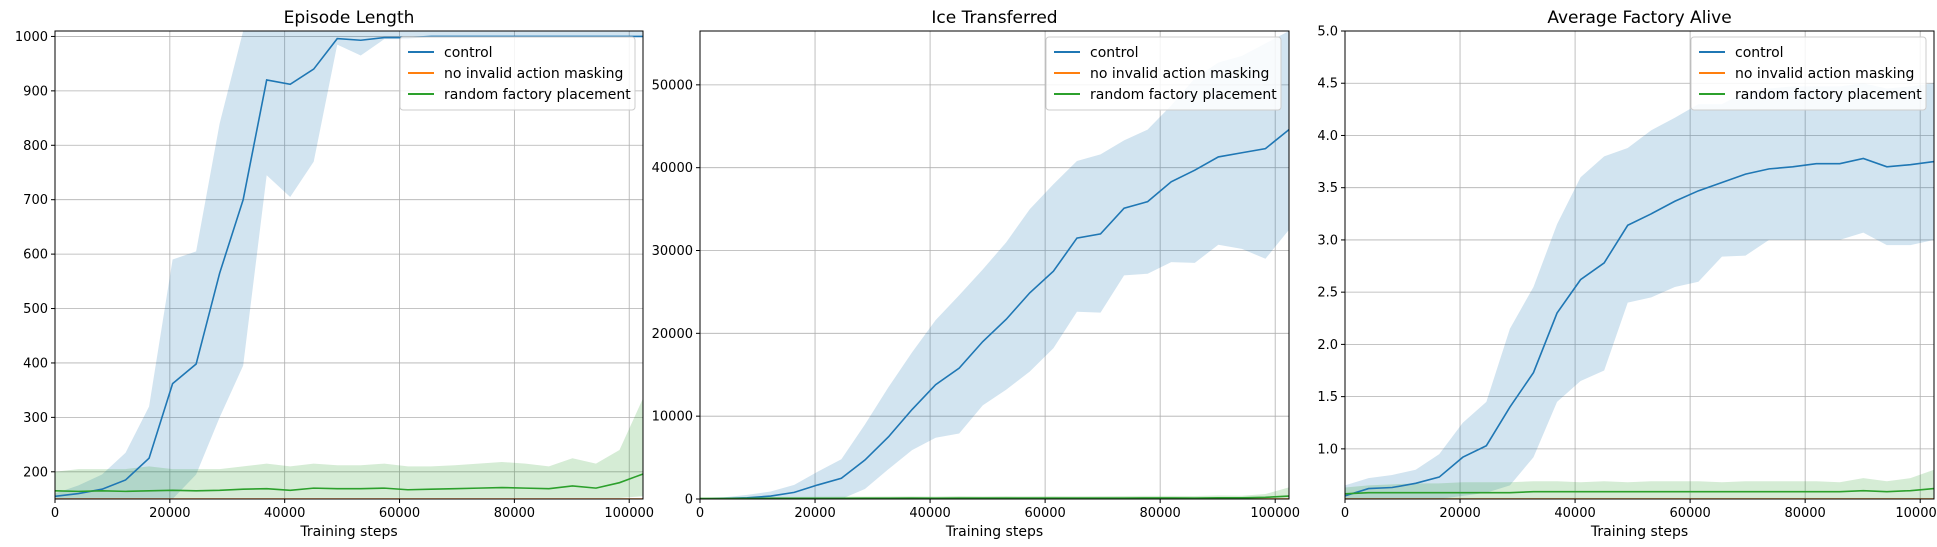  Describe the element at coordinates (672, 168) in the screenshot. I see `y-tick-label: 40000` at that location.